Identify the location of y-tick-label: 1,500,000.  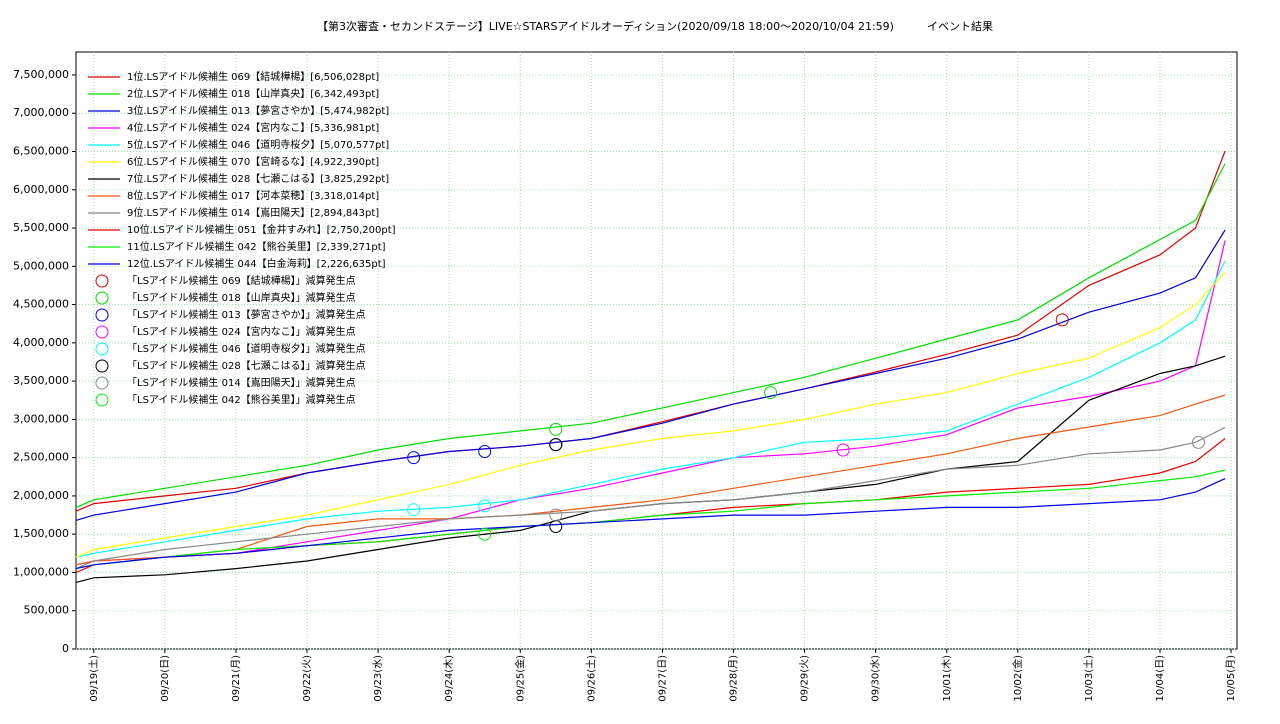
(41, 533).